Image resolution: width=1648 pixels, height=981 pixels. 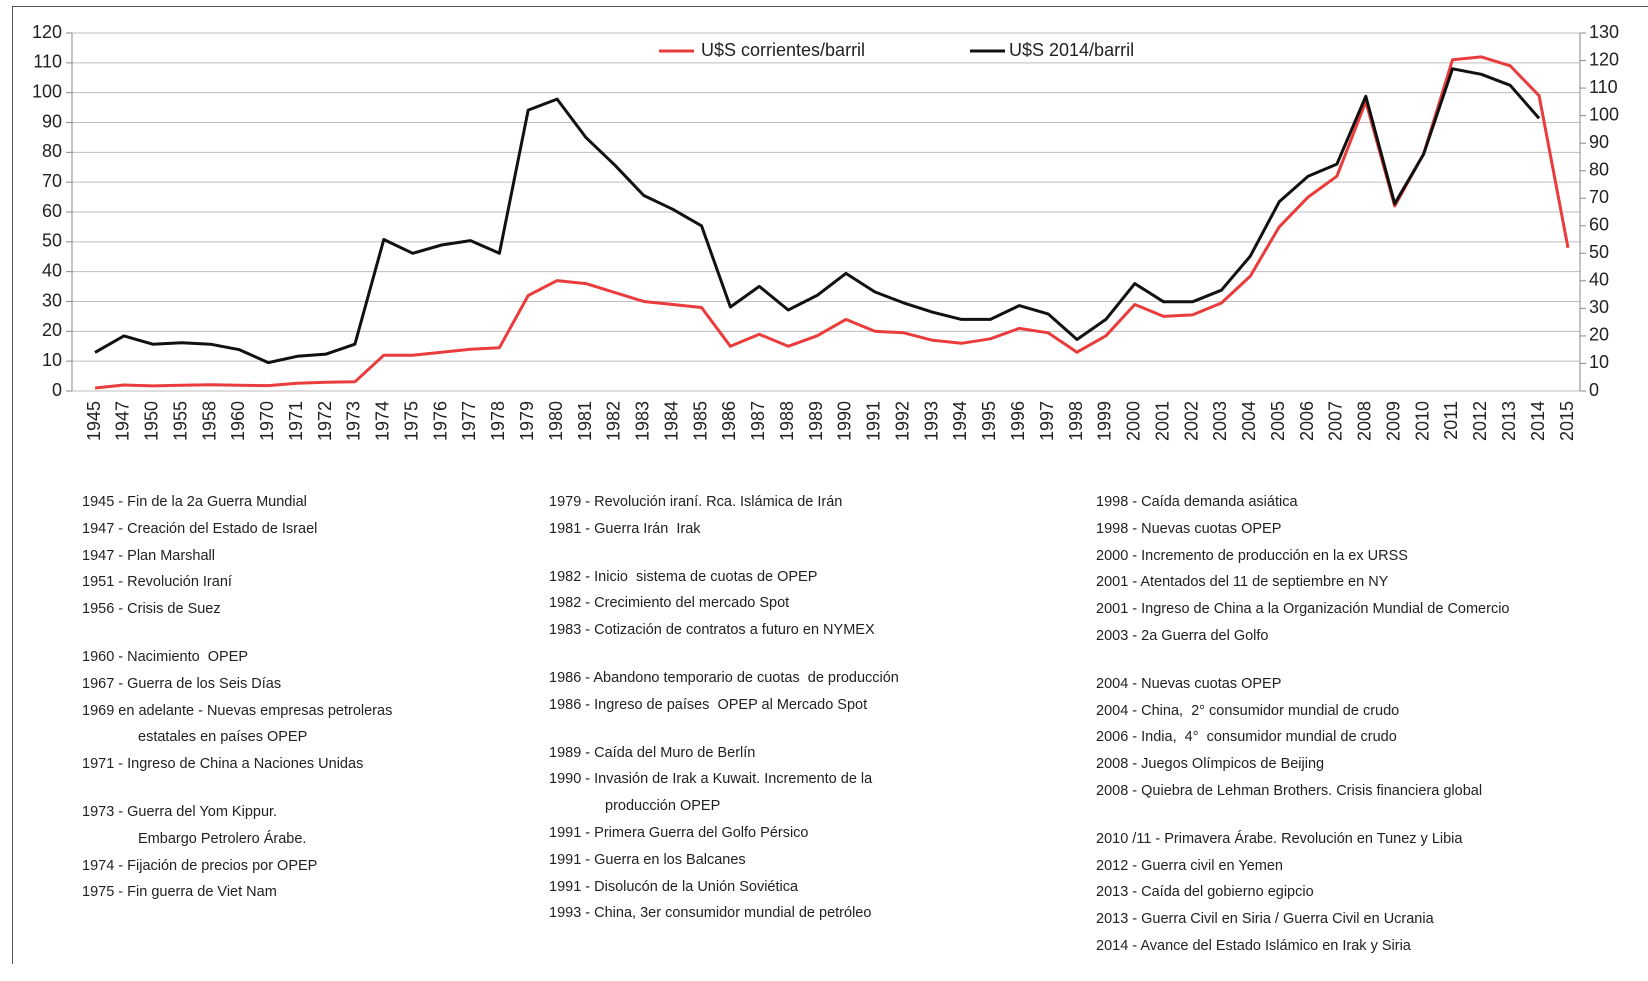 I want to click on y-tick-label: 60, so click(x=52, y=211).